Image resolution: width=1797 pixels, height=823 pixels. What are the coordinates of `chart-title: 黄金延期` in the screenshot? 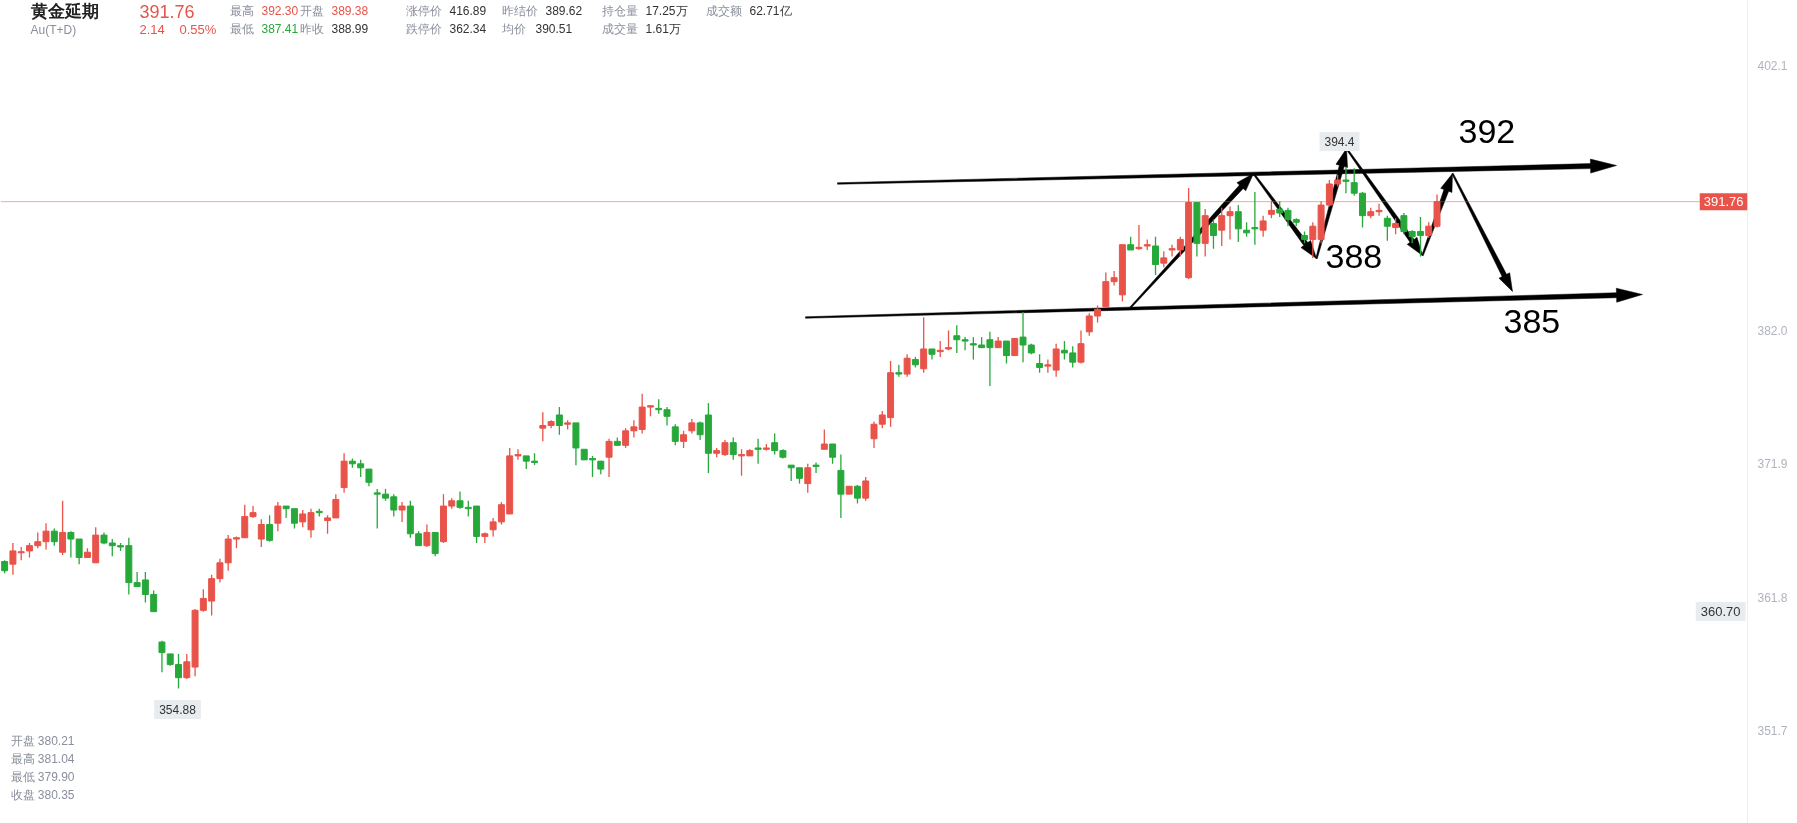 It's located at (64, 11).